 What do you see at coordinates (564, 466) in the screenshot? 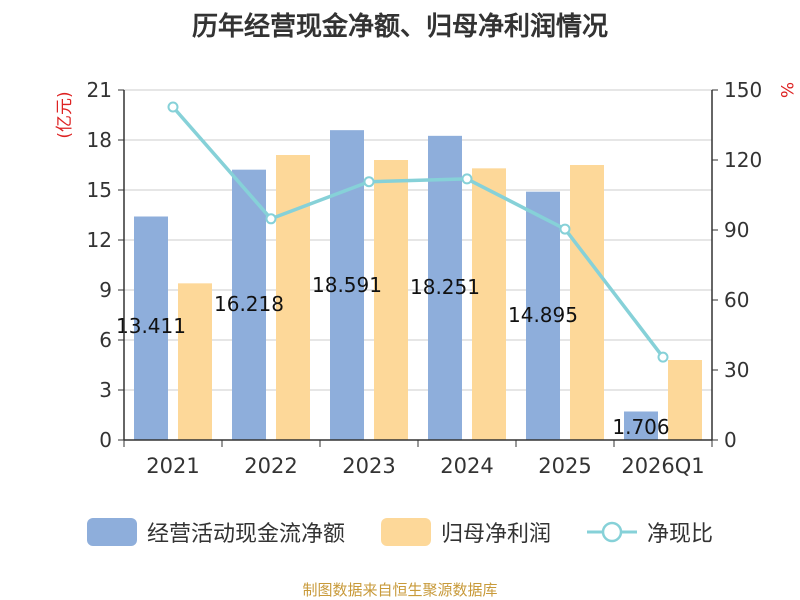
I see `x-tick-label: 2025` at bounding box center [564, 466].